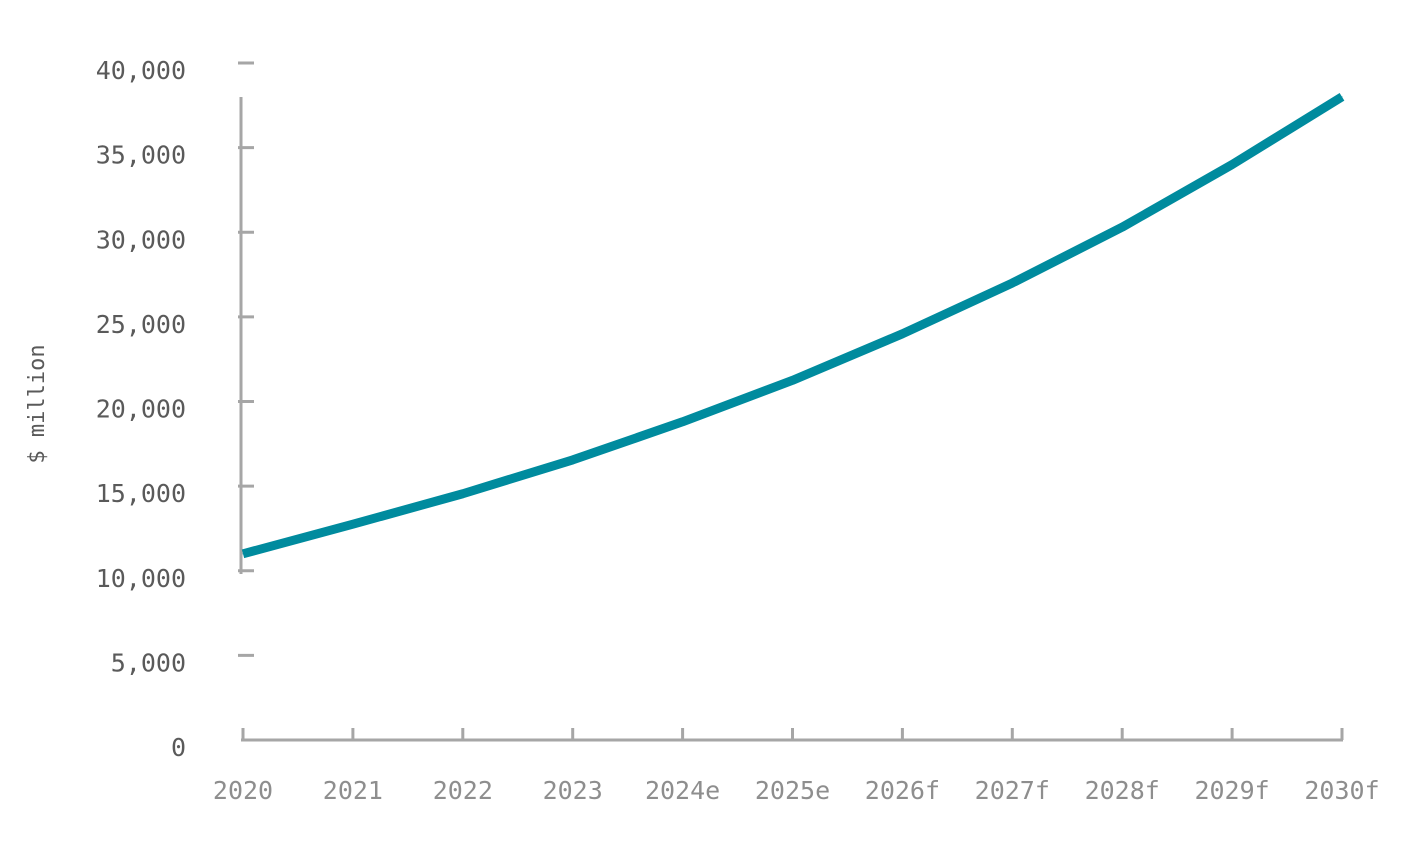 Image resolution: width=1405 pixels, height=852 pixels. What do you see at coordinates (141, 70) in the screenshot?
I see `y-tick-label: 40,000` at bounding box center [141, 70].